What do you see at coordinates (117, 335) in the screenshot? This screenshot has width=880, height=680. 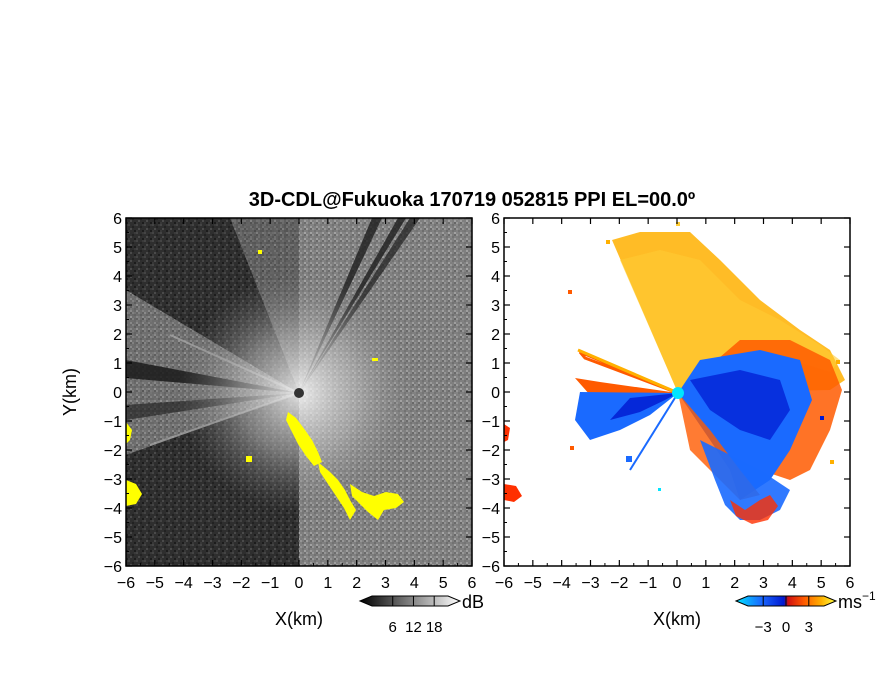 I see `snr-y-tick-label: 2` at bounding box center [117, 335].